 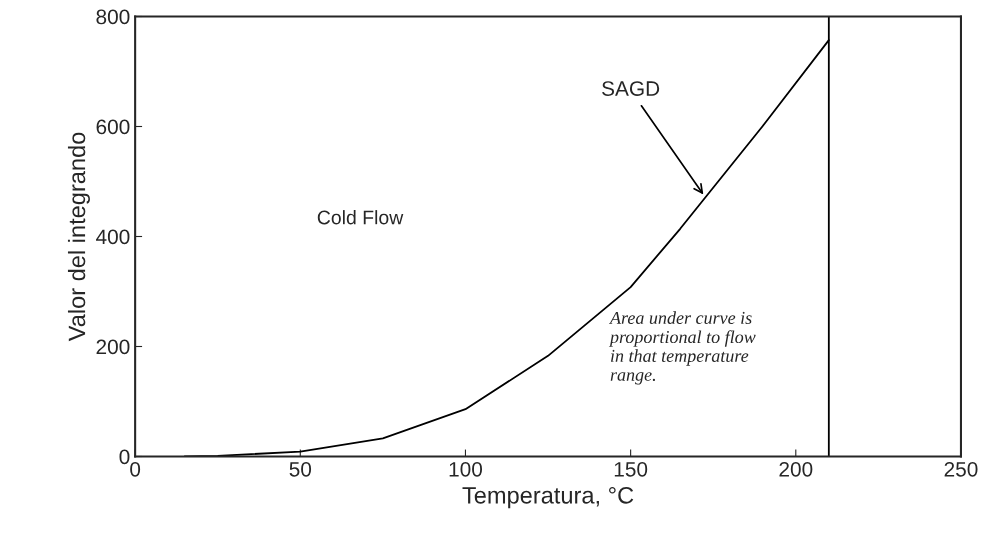 I want to click on y-tick-label: 400, so click(x=113, y=237).